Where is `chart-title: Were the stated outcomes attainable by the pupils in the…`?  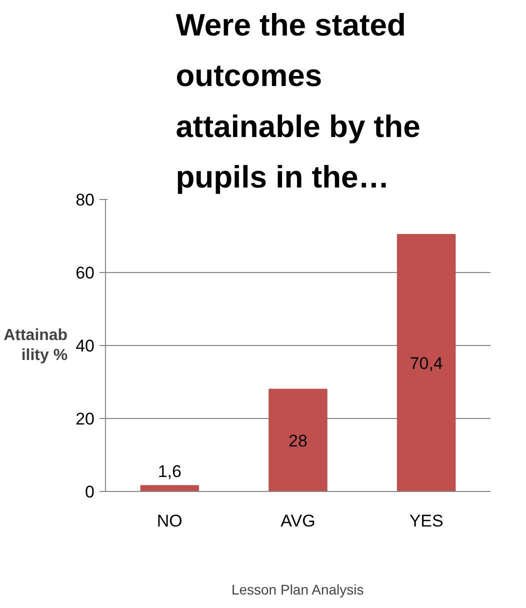
chart-title: Were the stated outcomes attainable by the pupils in the… is located at coordinates (298, 100).